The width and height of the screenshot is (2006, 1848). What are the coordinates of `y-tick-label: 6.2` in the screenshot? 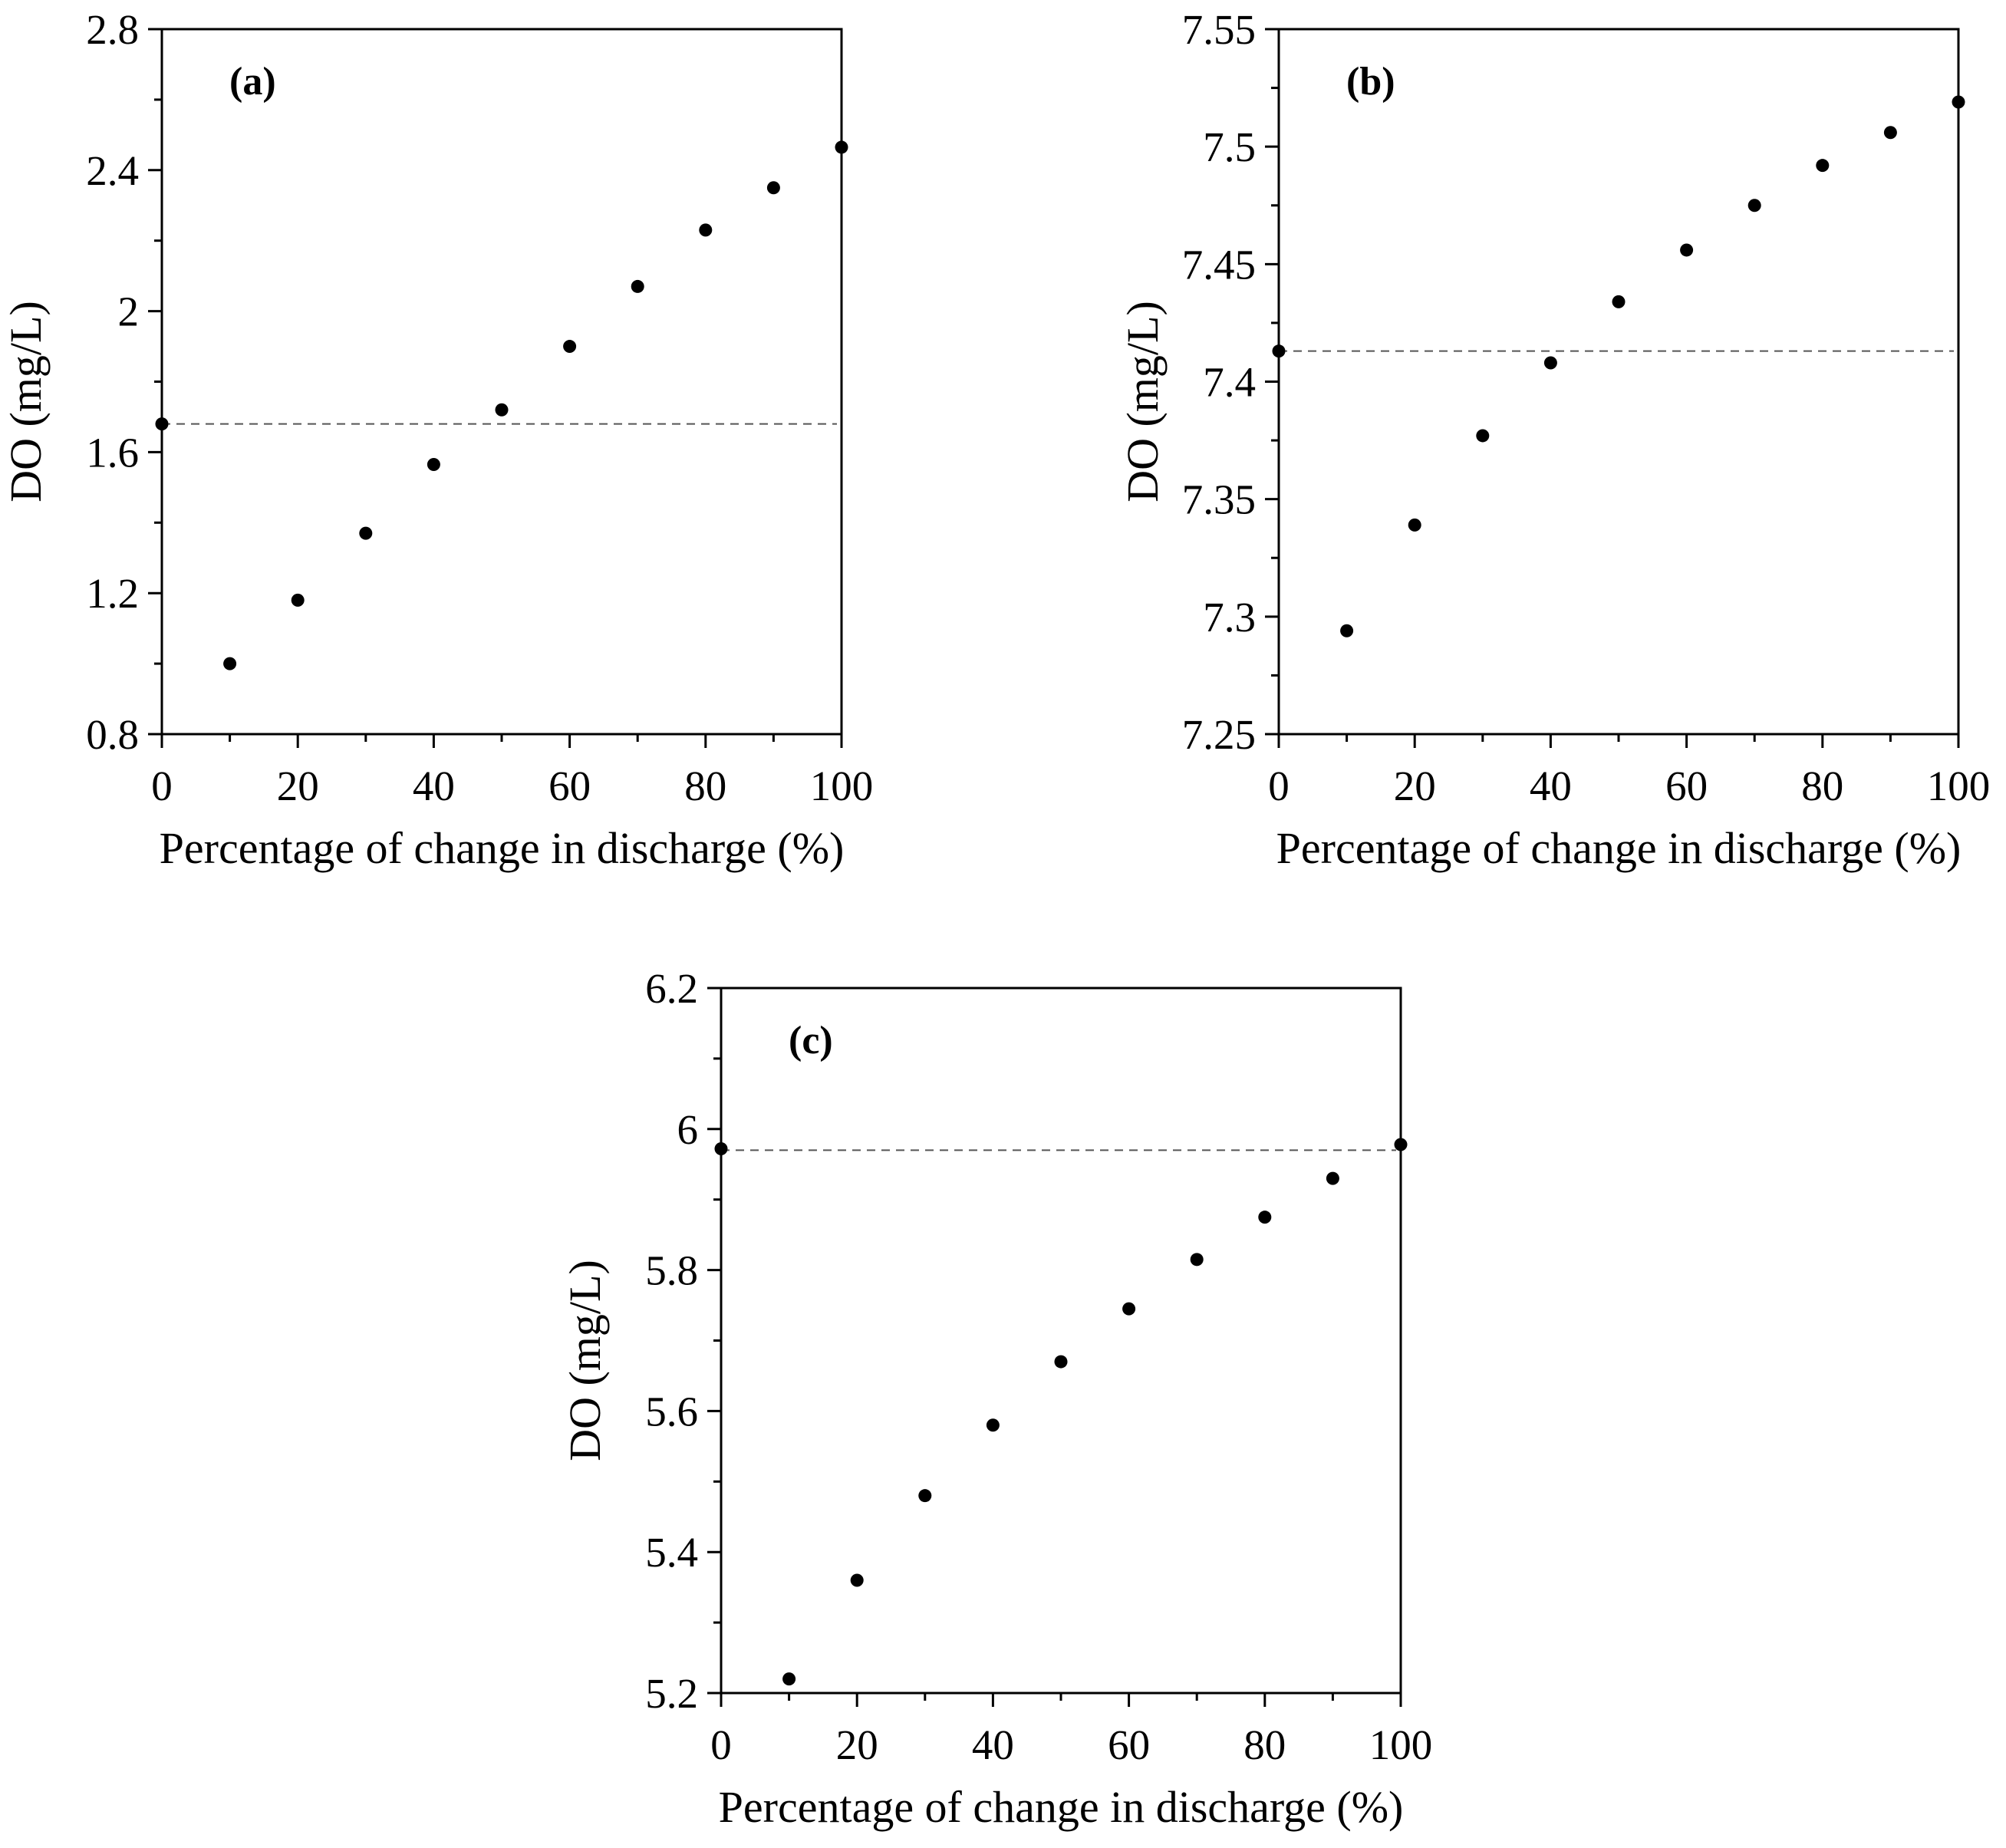 It's located at (671, 988).